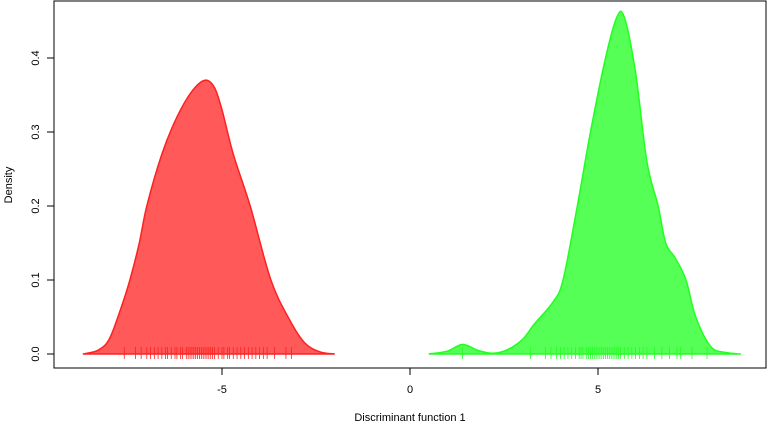 The width and height of the screenshot is (767, 428). What do you see at coordinates (36, 279) in the screenshot?
I see `y-tick-label: 0.1` at bounding box center [36, 279].